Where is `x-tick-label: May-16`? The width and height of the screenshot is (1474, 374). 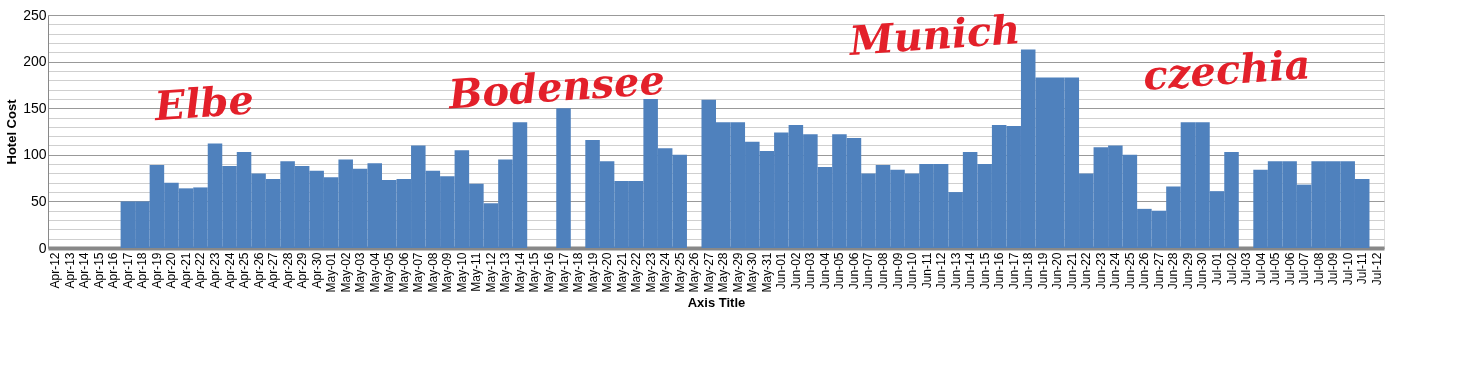 x-tick-label: May-16 is located at coordinates (549, 272).